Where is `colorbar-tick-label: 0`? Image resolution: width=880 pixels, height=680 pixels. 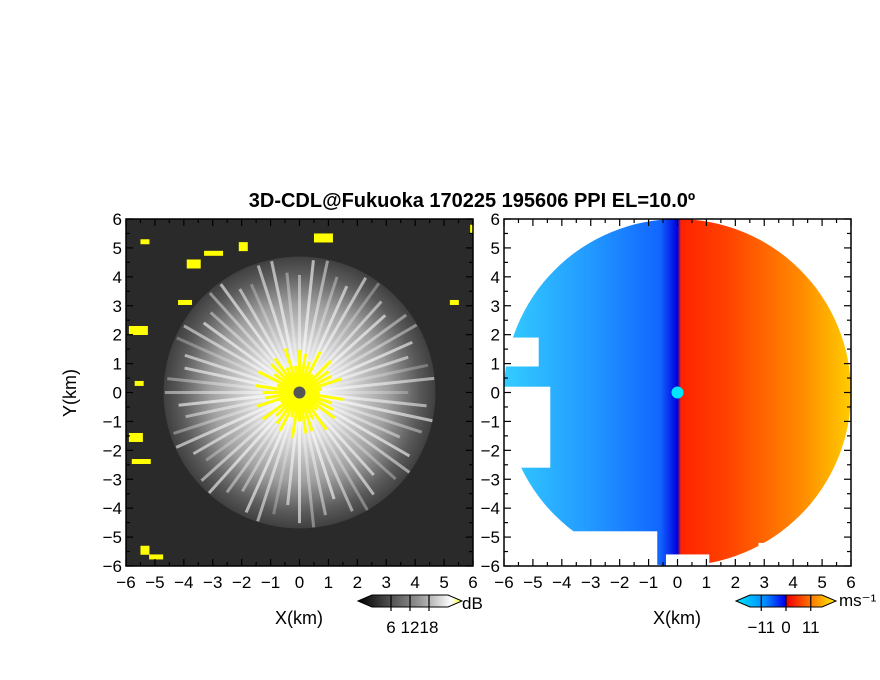
colorbar-tick-label: 0 is located at coordinates (785, 627).